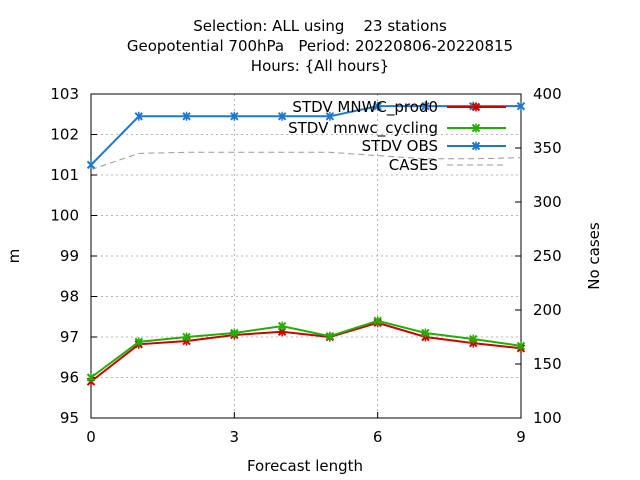 The width and height of the screenshot is (640, 480). Describe the element at coordinates (64, 94) in the screenshot. I see `y-tick-label: 103` at that location.